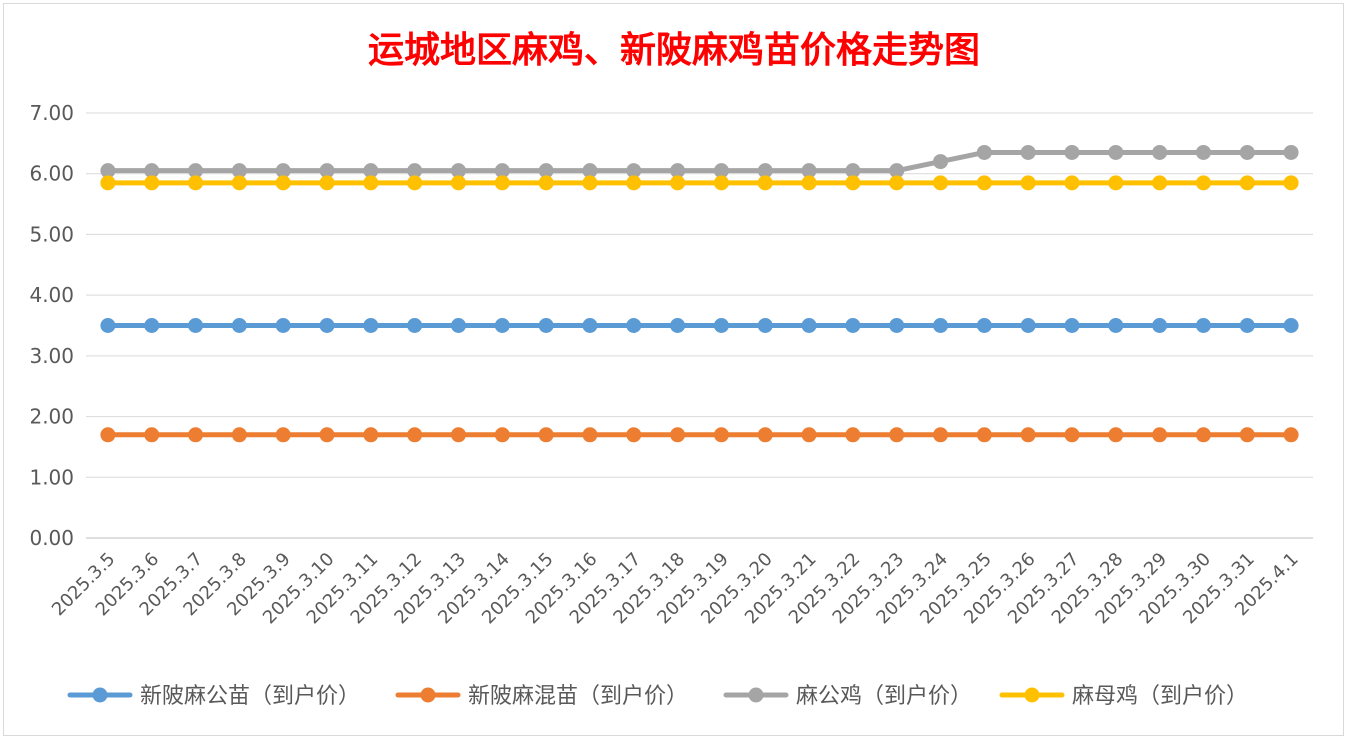  Describe the element at coordinates (213, 696) in the screenshot. I see `legend-item: 新陂麻公苗（到户价）` at that location.